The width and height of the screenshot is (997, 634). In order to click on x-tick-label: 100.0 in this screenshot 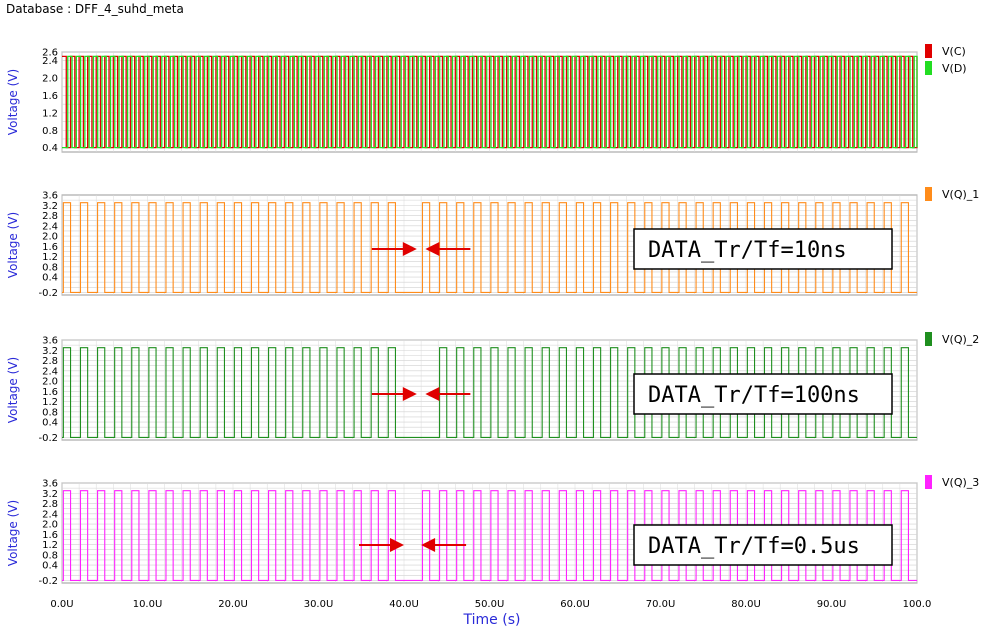, I will do `click(917, 604)`.